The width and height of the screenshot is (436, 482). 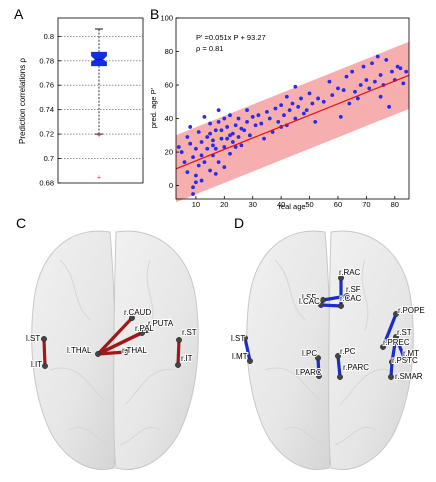 What do you see at coordinates (46, 60) in the screenshot?
I see `panel-a-tick-label: 0.78` at bounding box center [46, 60].